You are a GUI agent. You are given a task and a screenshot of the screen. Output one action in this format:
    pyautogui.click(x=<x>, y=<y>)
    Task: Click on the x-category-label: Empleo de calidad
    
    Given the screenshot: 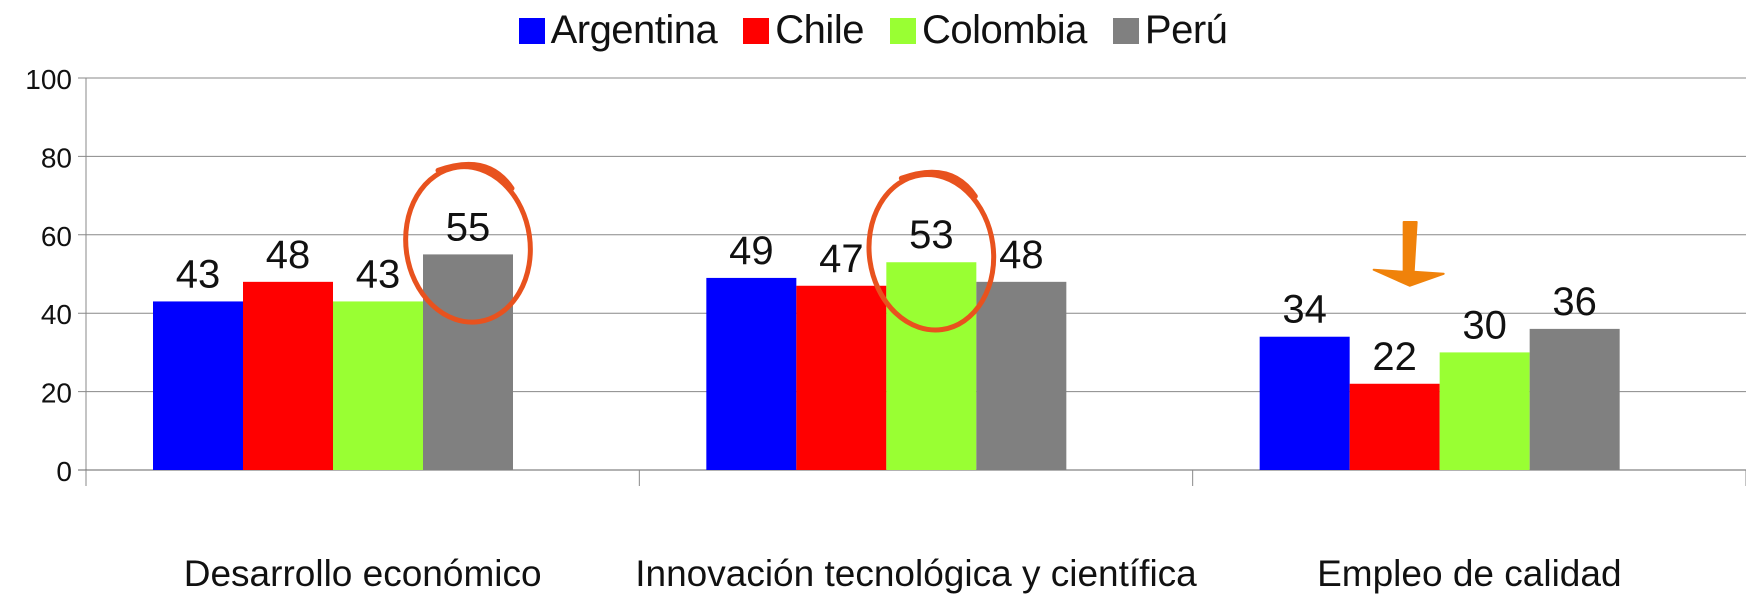 What is the action you would take?
    pyautogui.click(x=1469, y=573)
    